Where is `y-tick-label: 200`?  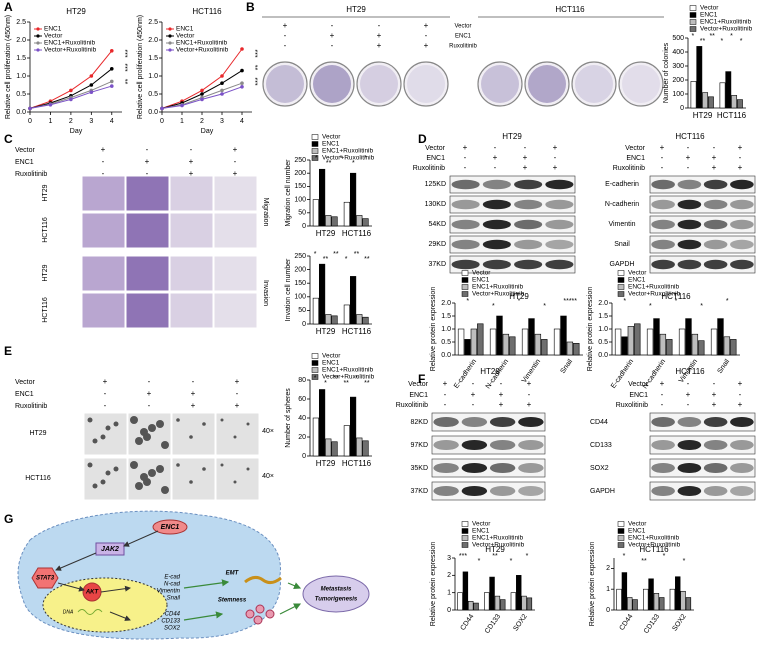
y-tick-label: 200 is located at coordinates (678, 80).